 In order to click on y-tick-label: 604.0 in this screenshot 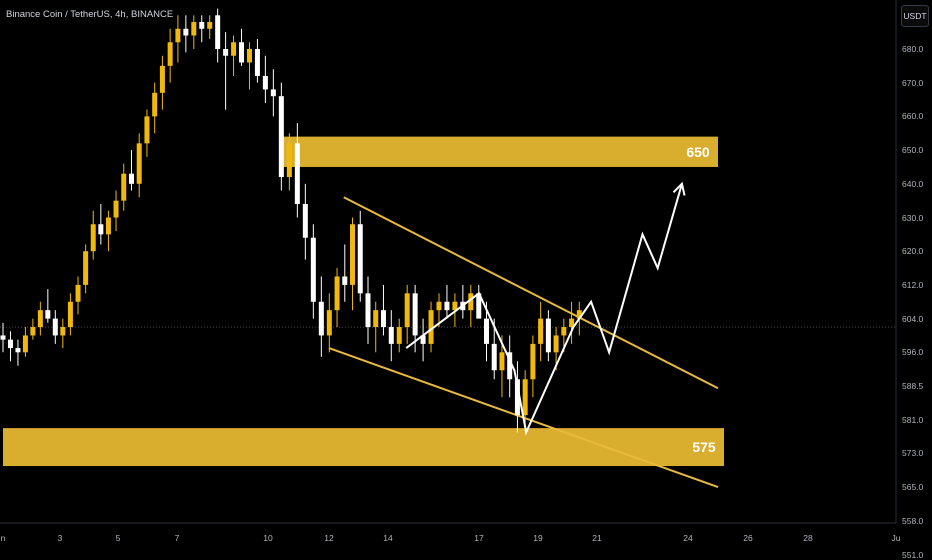, I will do `click(913, 318)`.